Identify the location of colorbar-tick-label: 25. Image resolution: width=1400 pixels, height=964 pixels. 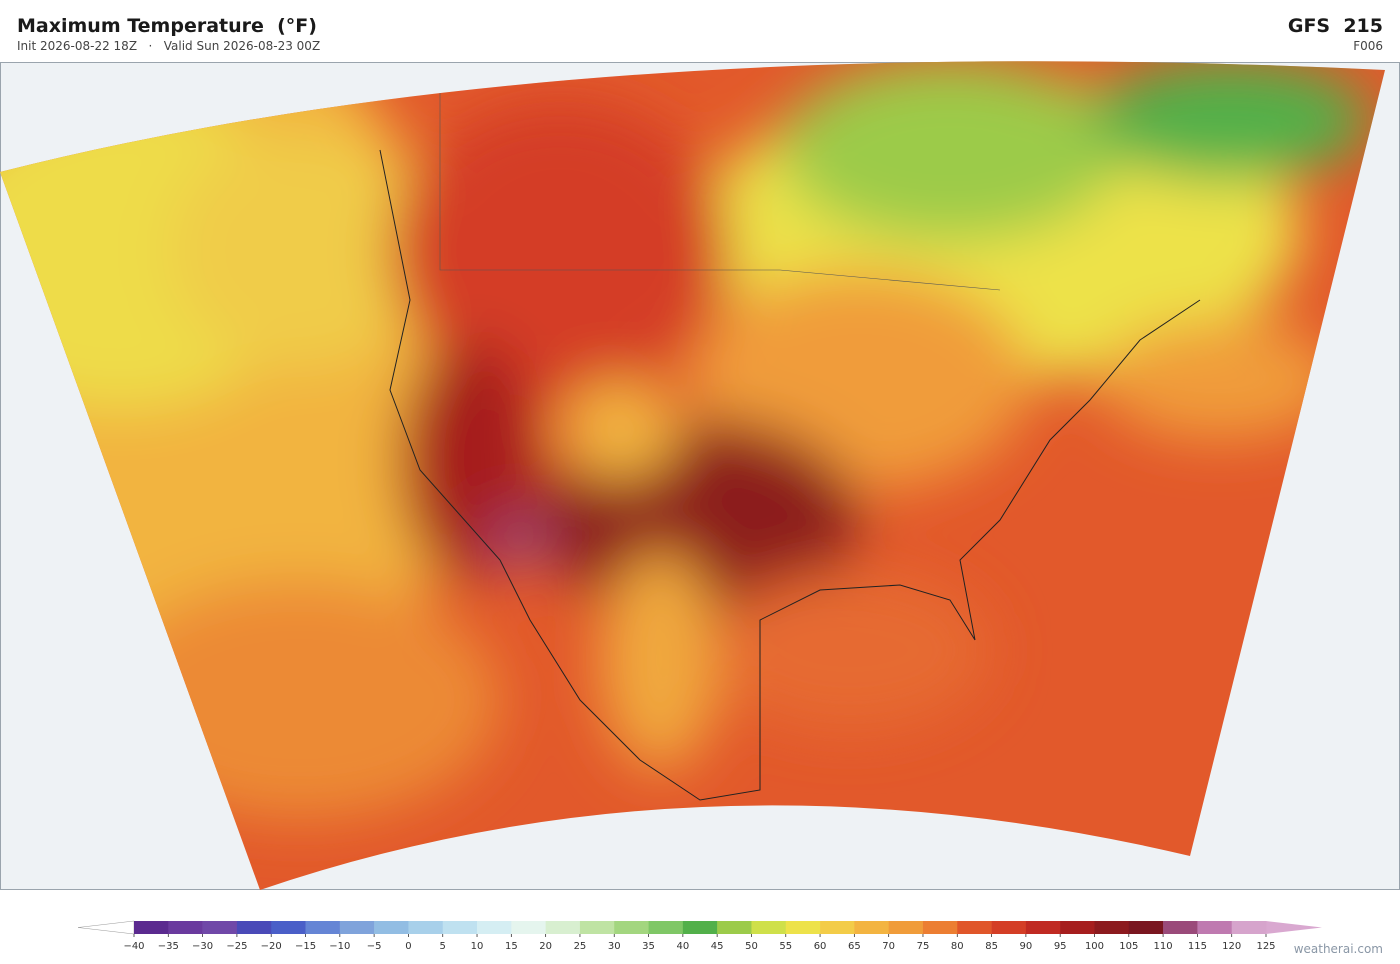
(580, 946).